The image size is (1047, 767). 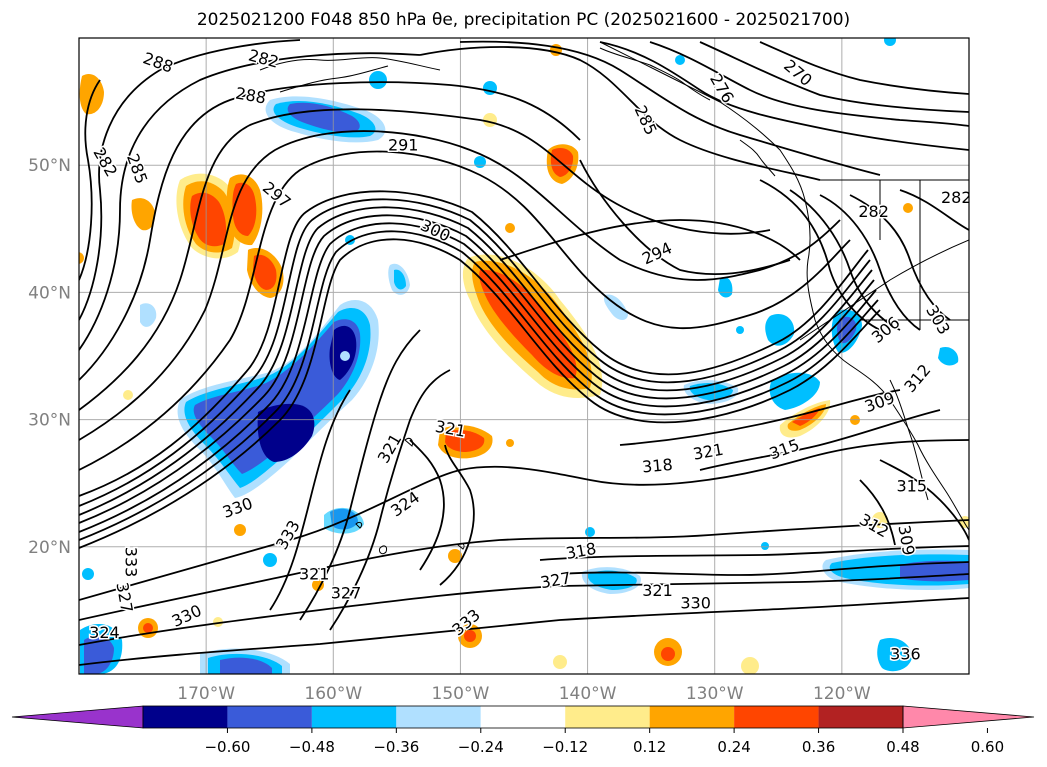 I want to click on colorbar-extend-min, so click(x=77, y=717).